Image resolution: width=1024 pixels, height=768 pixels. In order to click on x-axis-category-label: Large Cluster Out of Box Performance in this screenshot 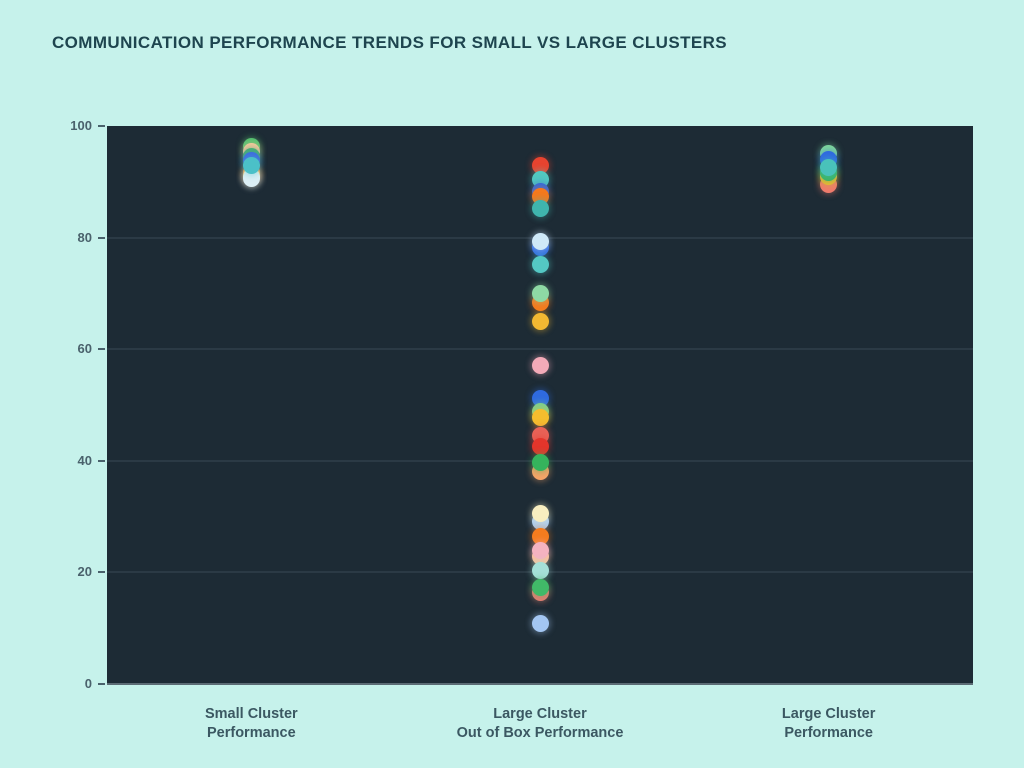, I will do `click(540, 724)`.